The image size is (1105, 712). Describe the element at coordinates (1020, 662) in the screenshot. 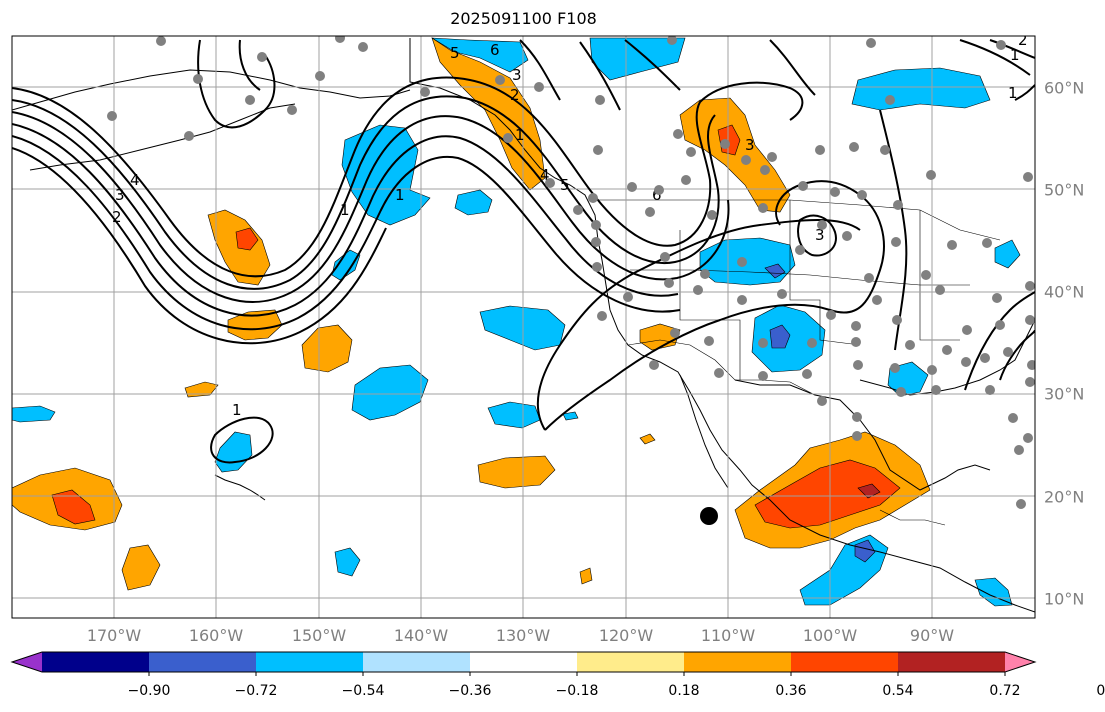

I see `colorbar-max-arrow` at that location.